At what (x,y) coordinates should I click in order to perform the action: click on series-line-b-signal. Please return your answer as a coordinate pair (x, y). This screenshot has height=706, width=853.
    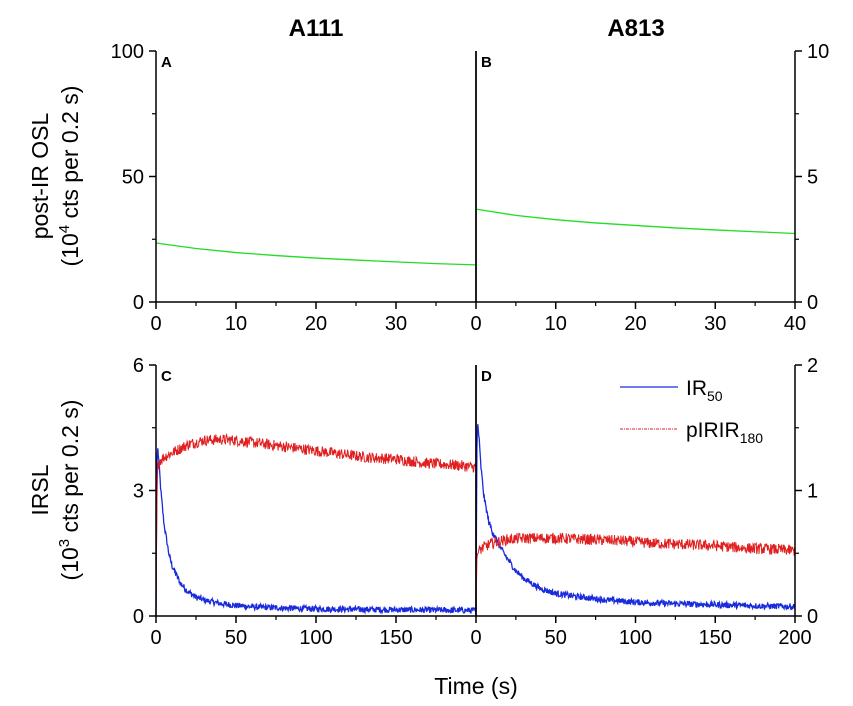
    Looking at the image, I should click on (635, 221).